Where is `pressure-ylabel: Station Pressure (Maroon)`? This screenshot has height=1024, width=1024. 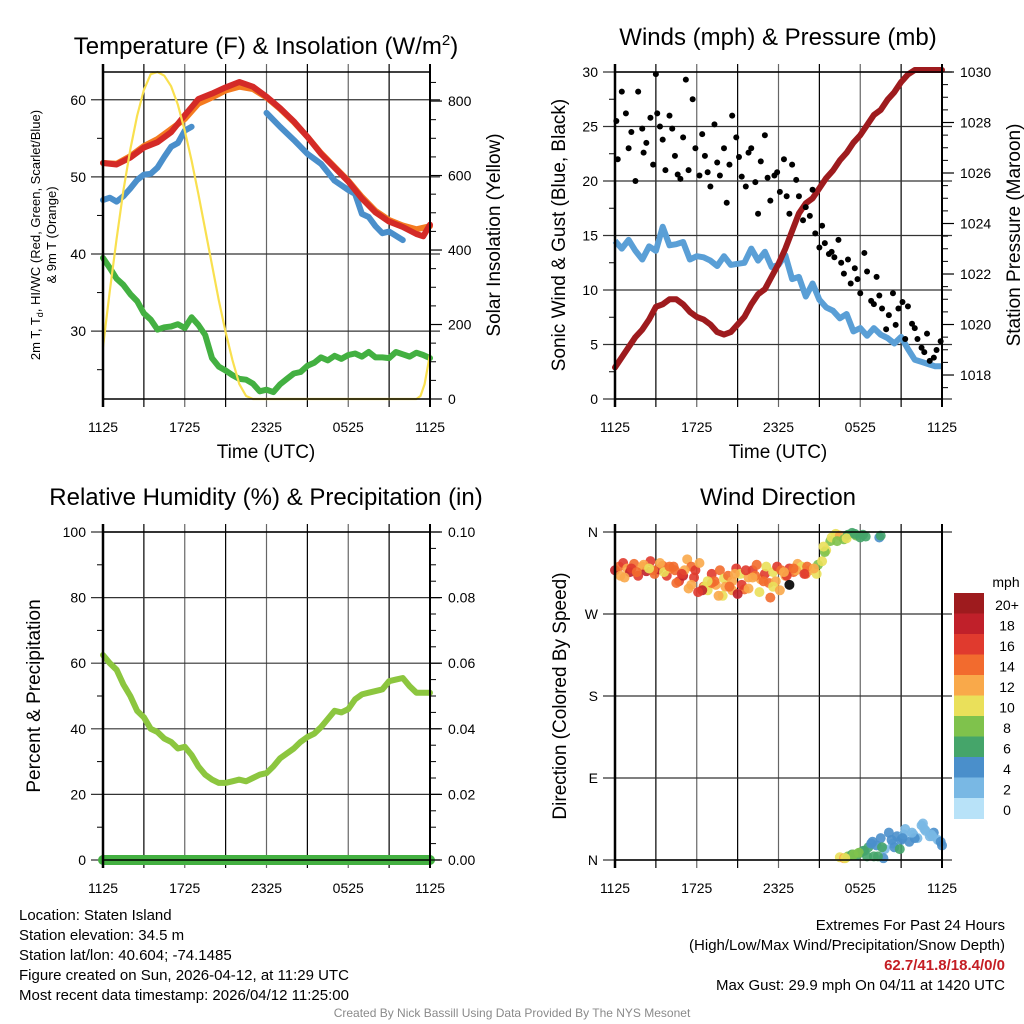 pressure-ylabel: Station Pressure (Maroon) is located at coordinates (1014, 235).